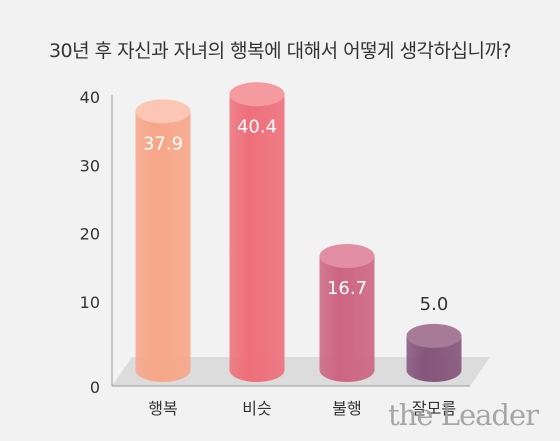  Describe the element at coordinates (90, 234) in the screenshot. I see `y-tick-label: 20` at that location.